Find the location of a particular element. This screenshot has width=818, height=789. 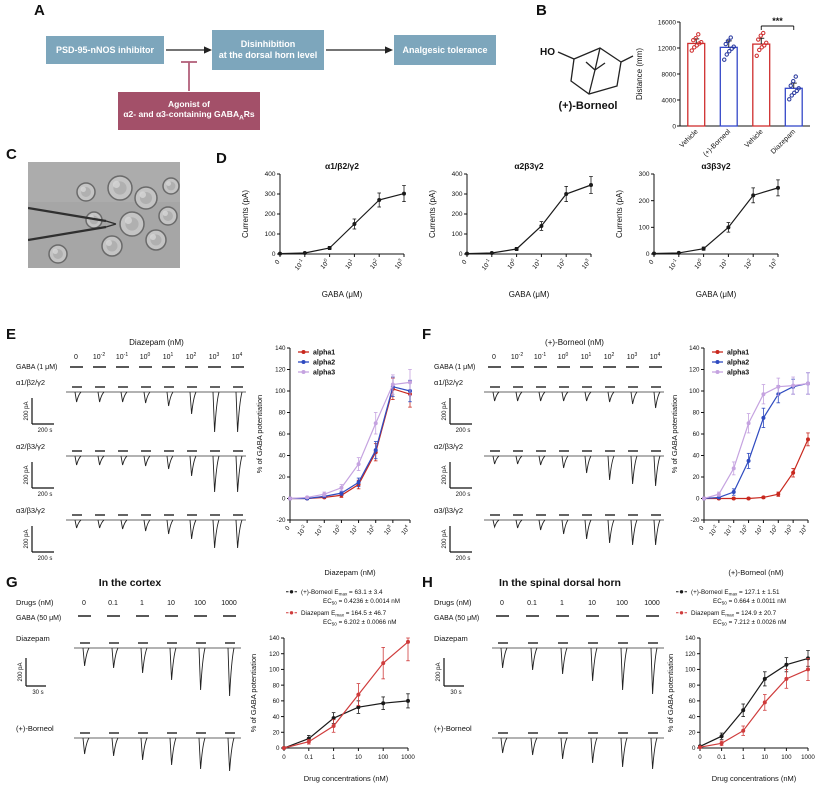

svg-text: Distance (mm) is located at coordinates (639, 74).